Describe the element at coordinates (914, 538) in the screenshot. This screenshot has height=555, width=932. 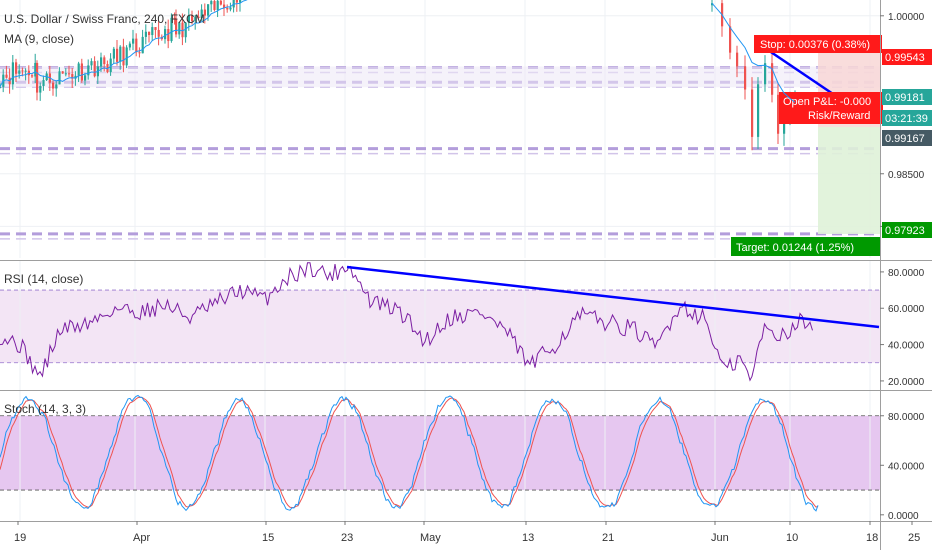
I see `time-label-10: 25` at that location.